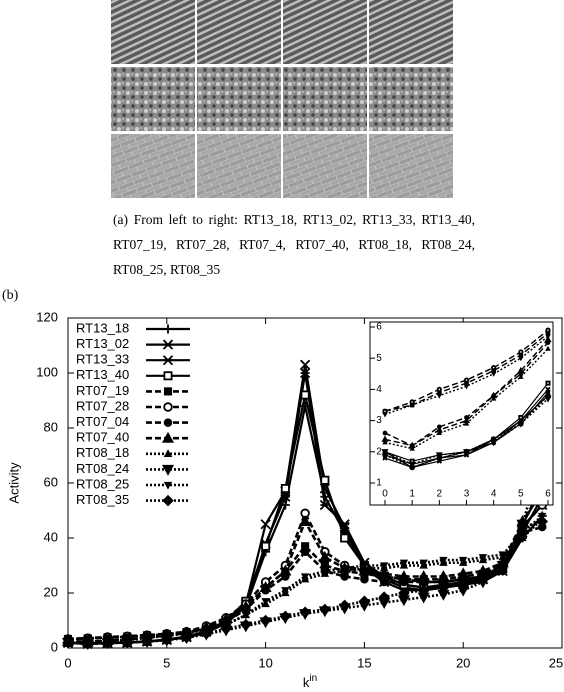 The width and height of the screenshot is (564, 692). Describe the element at coordinates (102, 359) in the screenshot. I see `legend-label: RT13_33` at that location.